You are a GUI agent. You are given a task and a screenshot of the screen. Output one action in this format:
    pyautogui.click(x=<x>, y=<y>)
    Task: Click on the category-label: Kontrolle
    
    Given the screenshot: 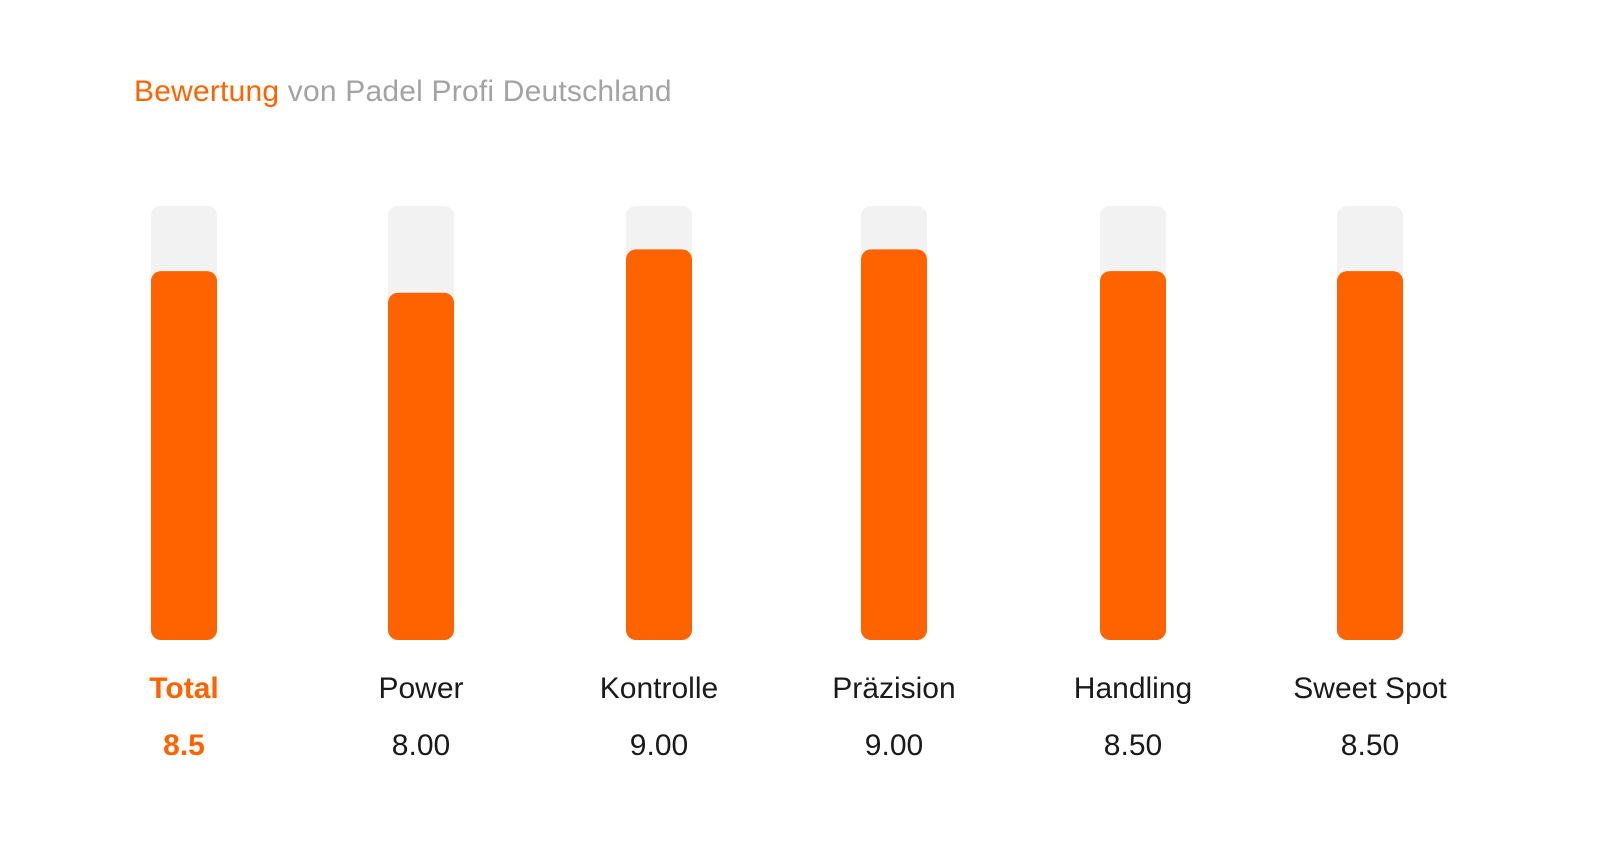 What is the action you would take?
    pyautogui.click(x=659, y=688)
    